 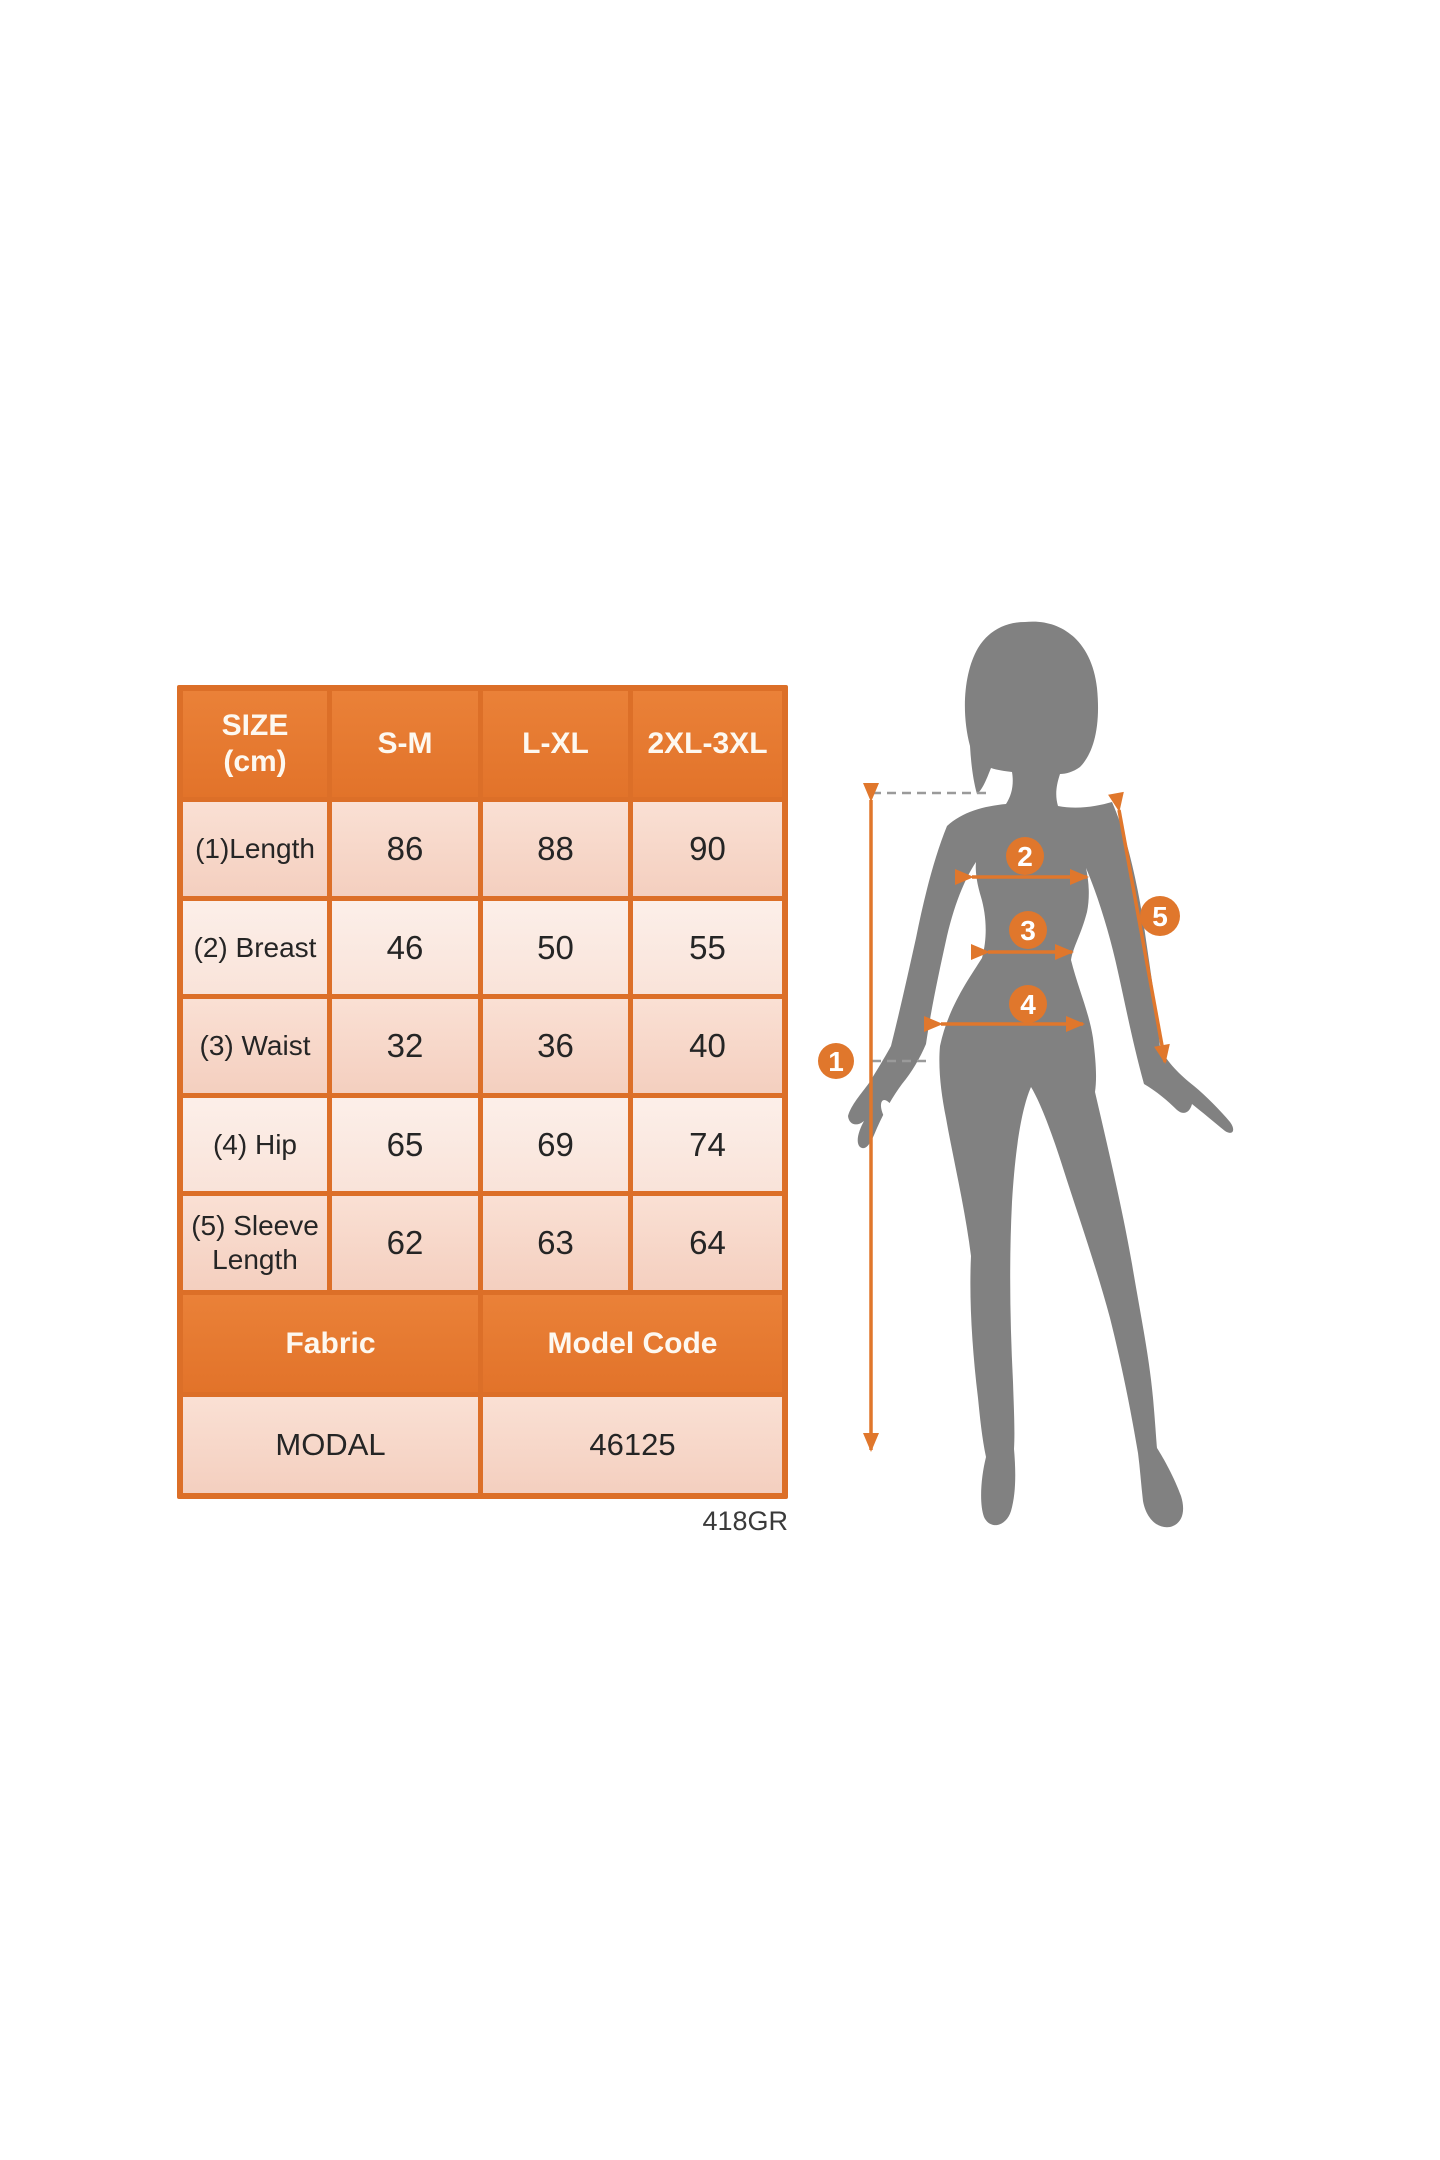 I want to click on marker-2-label: 2, so click(x=1025, y=856).